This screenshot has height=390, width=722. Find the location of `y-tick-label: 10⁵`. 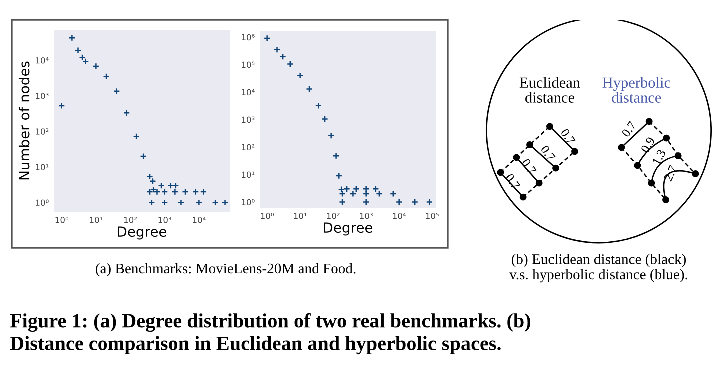

y-tick-label: 10⁵ is located at coordinates (248, 65).